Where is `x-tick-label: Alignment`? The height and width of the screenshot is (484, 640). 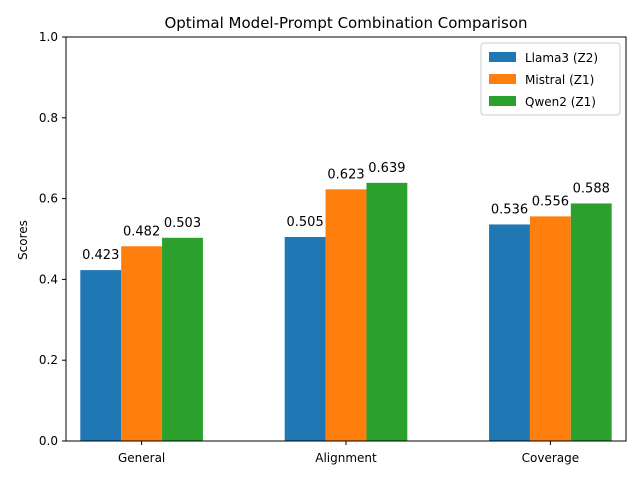
x-tick-label: Alignment is located at coordinates (346, 458).